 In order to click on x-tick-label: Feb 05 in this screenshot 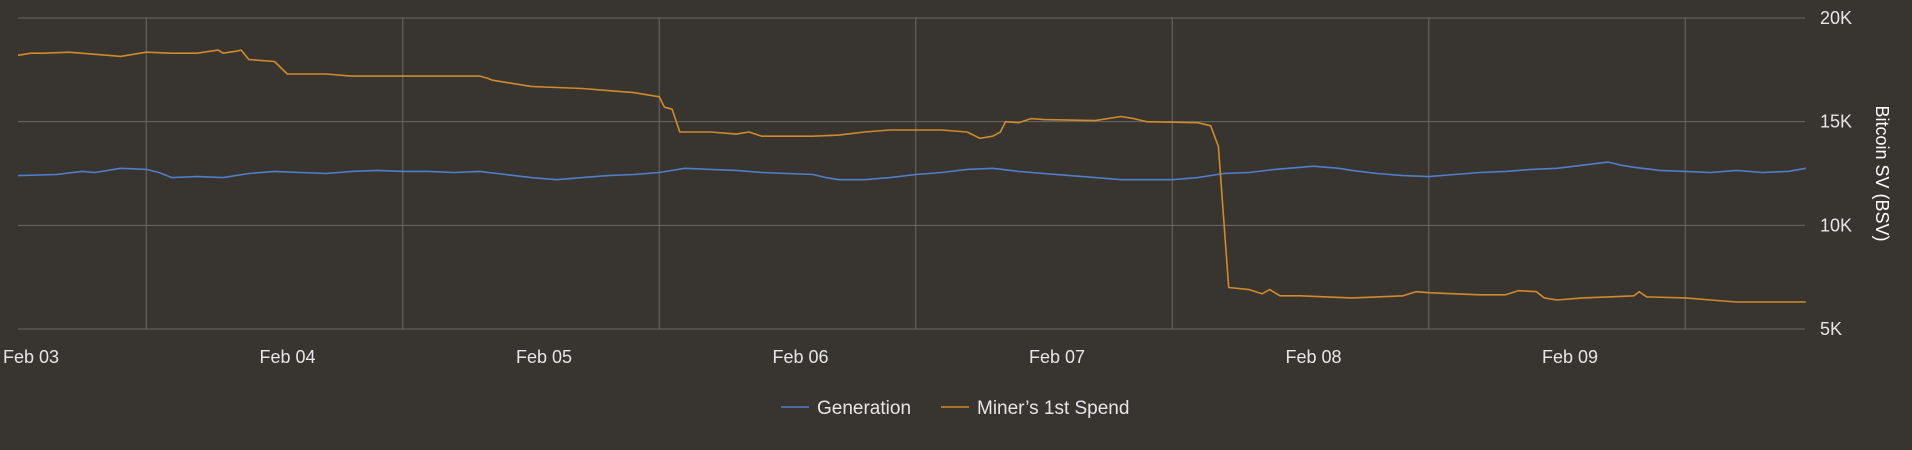, I will do `click(544, 357)`.